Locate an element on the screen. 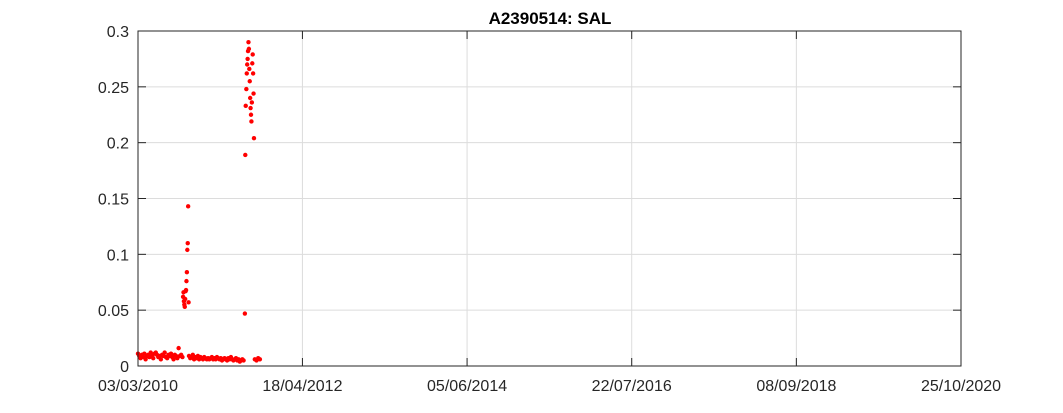  x-tick-label: 18/04/2012 is located at coordinates (302, 386).